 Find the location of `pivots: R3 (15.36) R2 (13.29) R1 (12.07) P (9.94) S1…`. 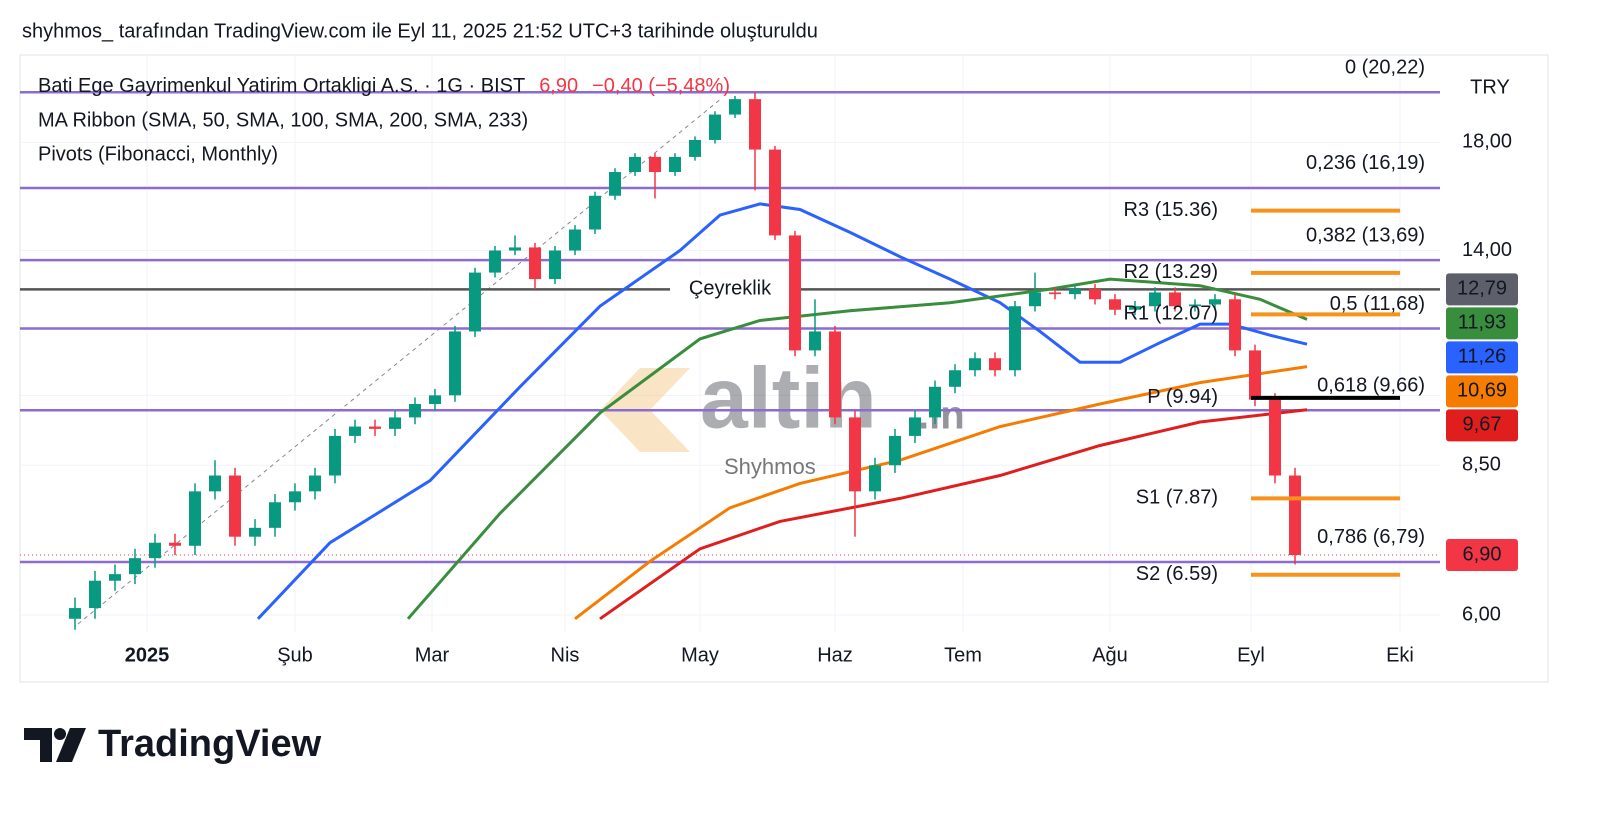

pivots: R3 (15.36) R2 (13.29) R1 (12.07) P (9.94) S1… is located at coordinates (1262, 392).